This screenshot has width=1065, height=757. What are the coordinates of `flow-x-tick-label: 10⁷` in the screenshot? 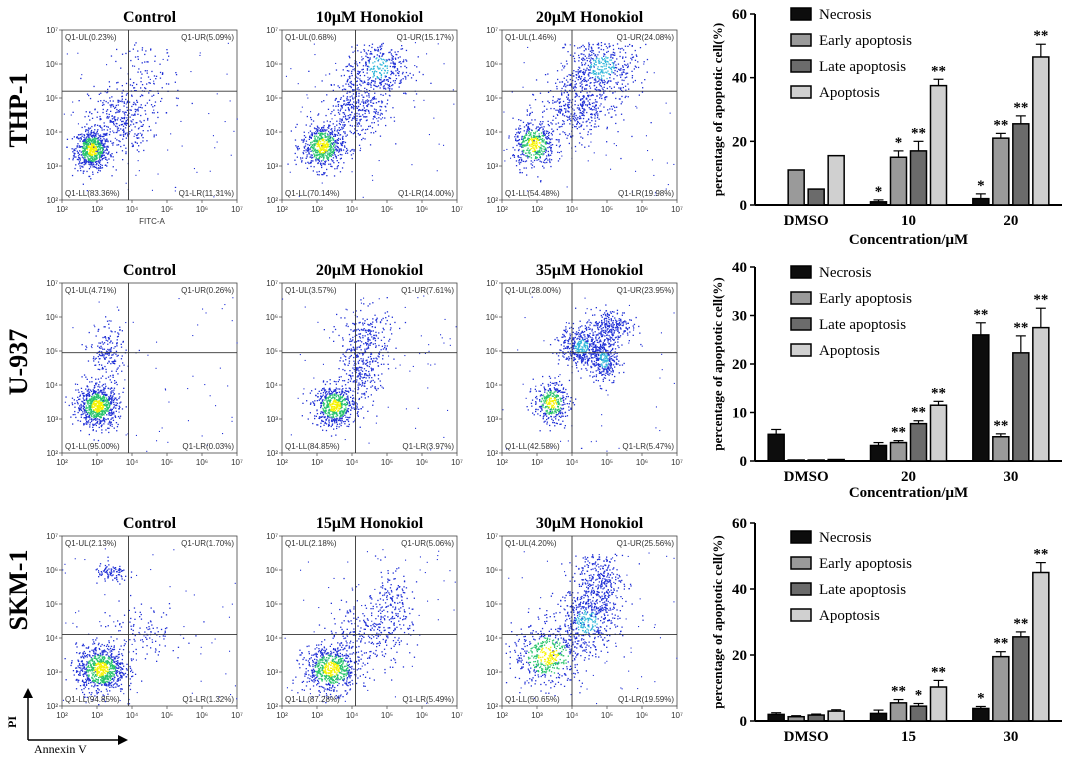 It's located at (457, 209).